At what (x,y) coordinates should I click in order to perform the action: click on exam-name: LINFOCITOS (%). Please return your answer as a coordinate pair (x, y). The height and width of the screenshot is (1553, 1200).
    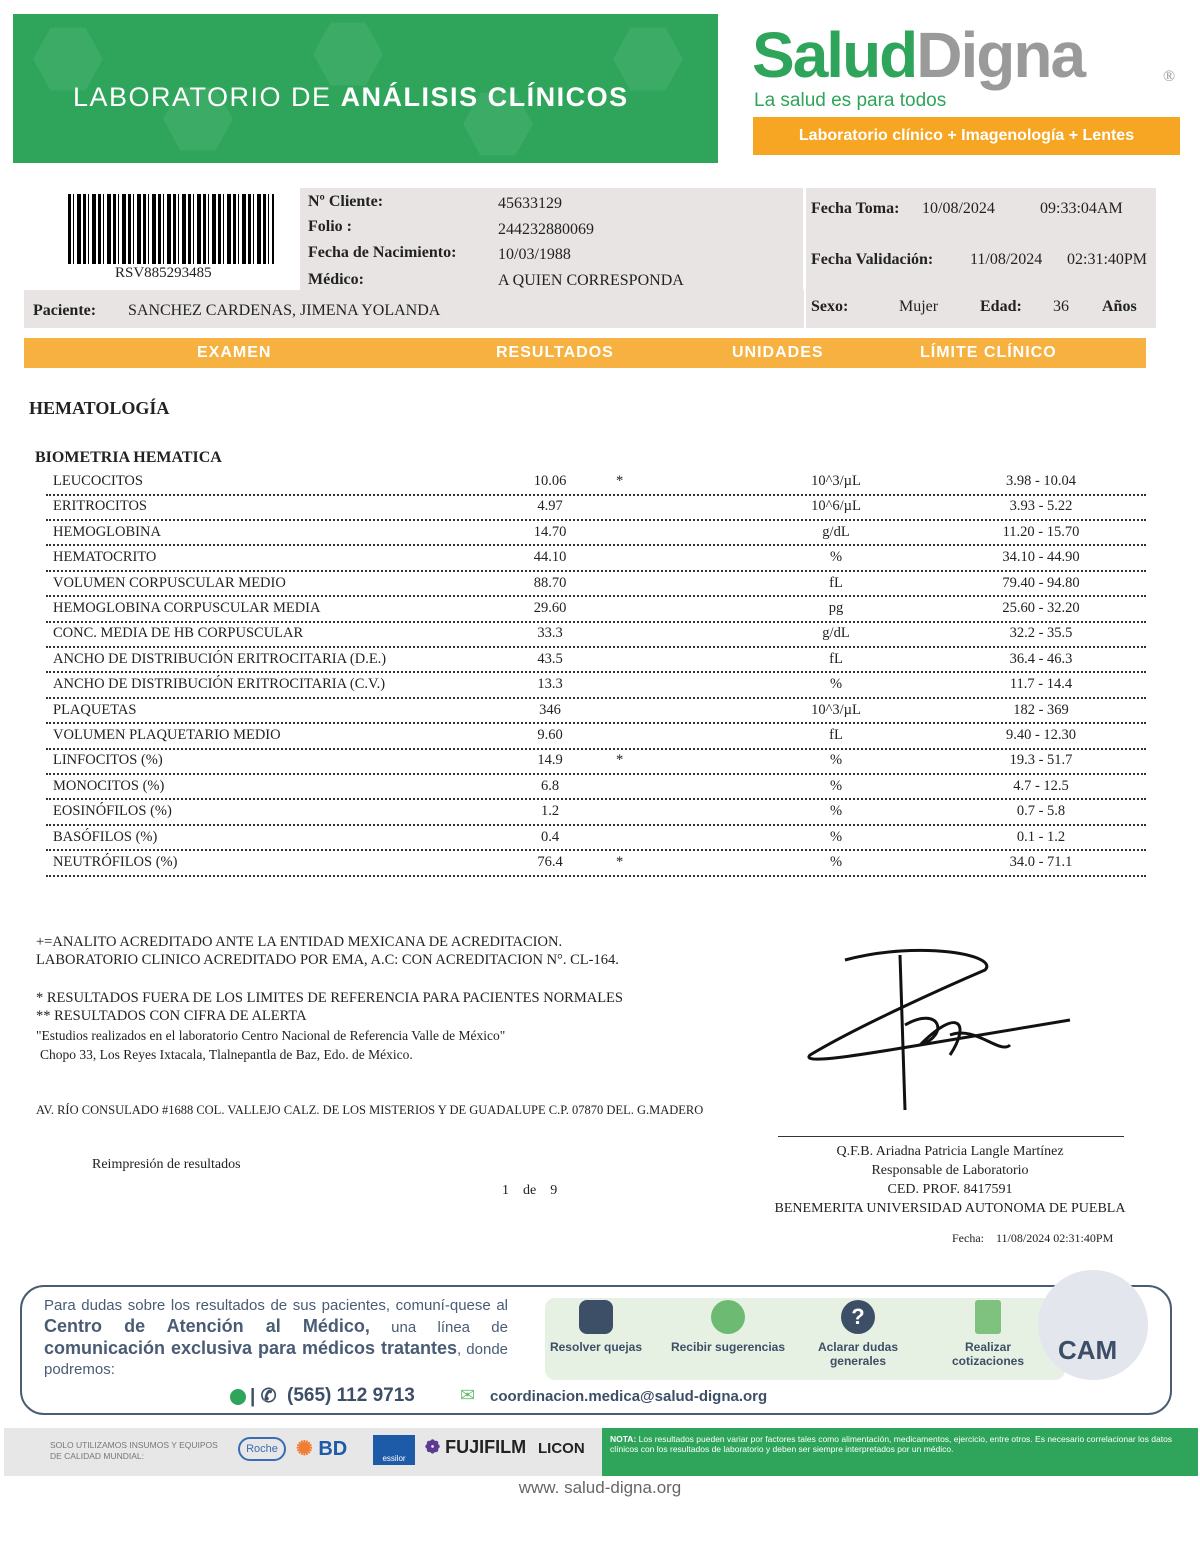
    Looking at the image, I should click on (108, 760).